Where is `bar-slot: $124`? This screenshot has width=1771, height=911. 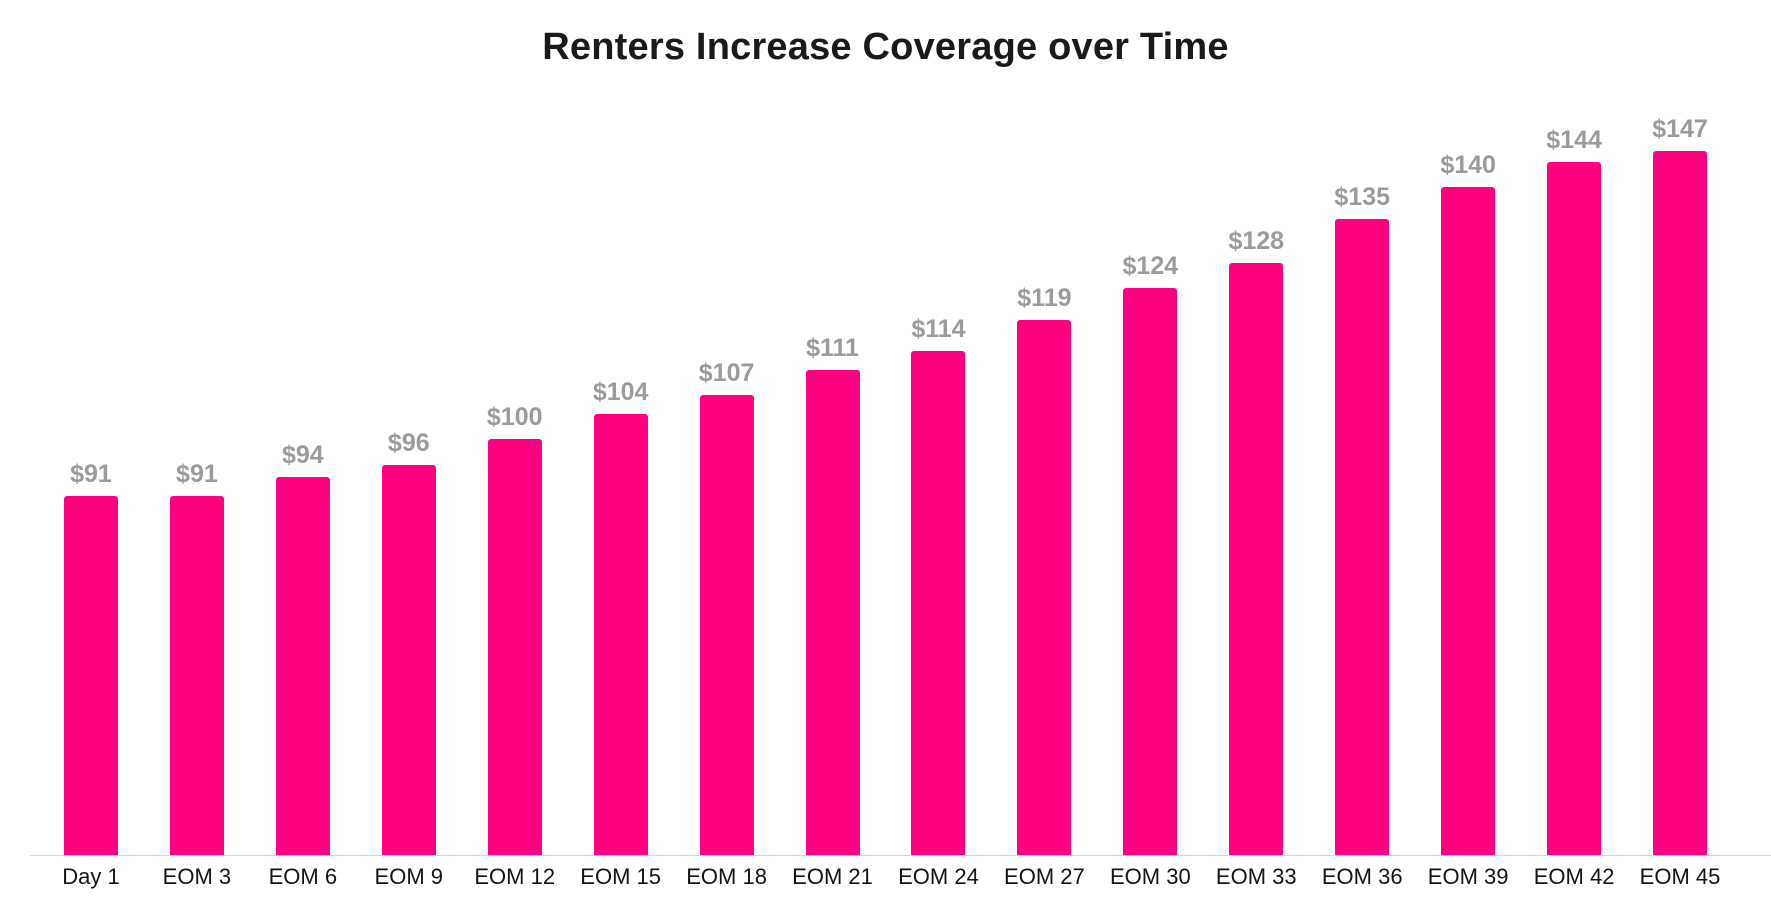
bar-slot: $124 is located at coordinates (1150, 485).